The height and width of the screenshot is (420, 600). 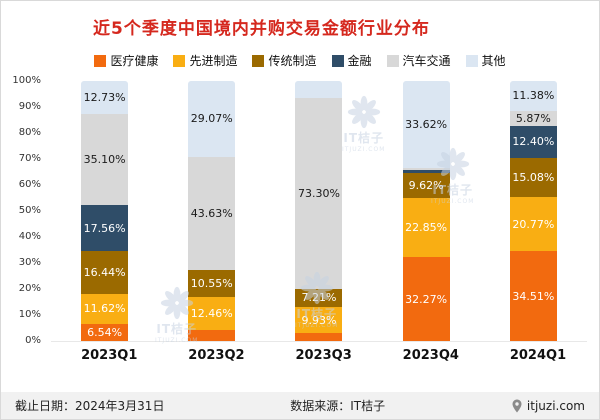 What do you see at coordinates (517, 405) in the screenshot?
I see `location-pin-icon` at bounding box center [517, 405].